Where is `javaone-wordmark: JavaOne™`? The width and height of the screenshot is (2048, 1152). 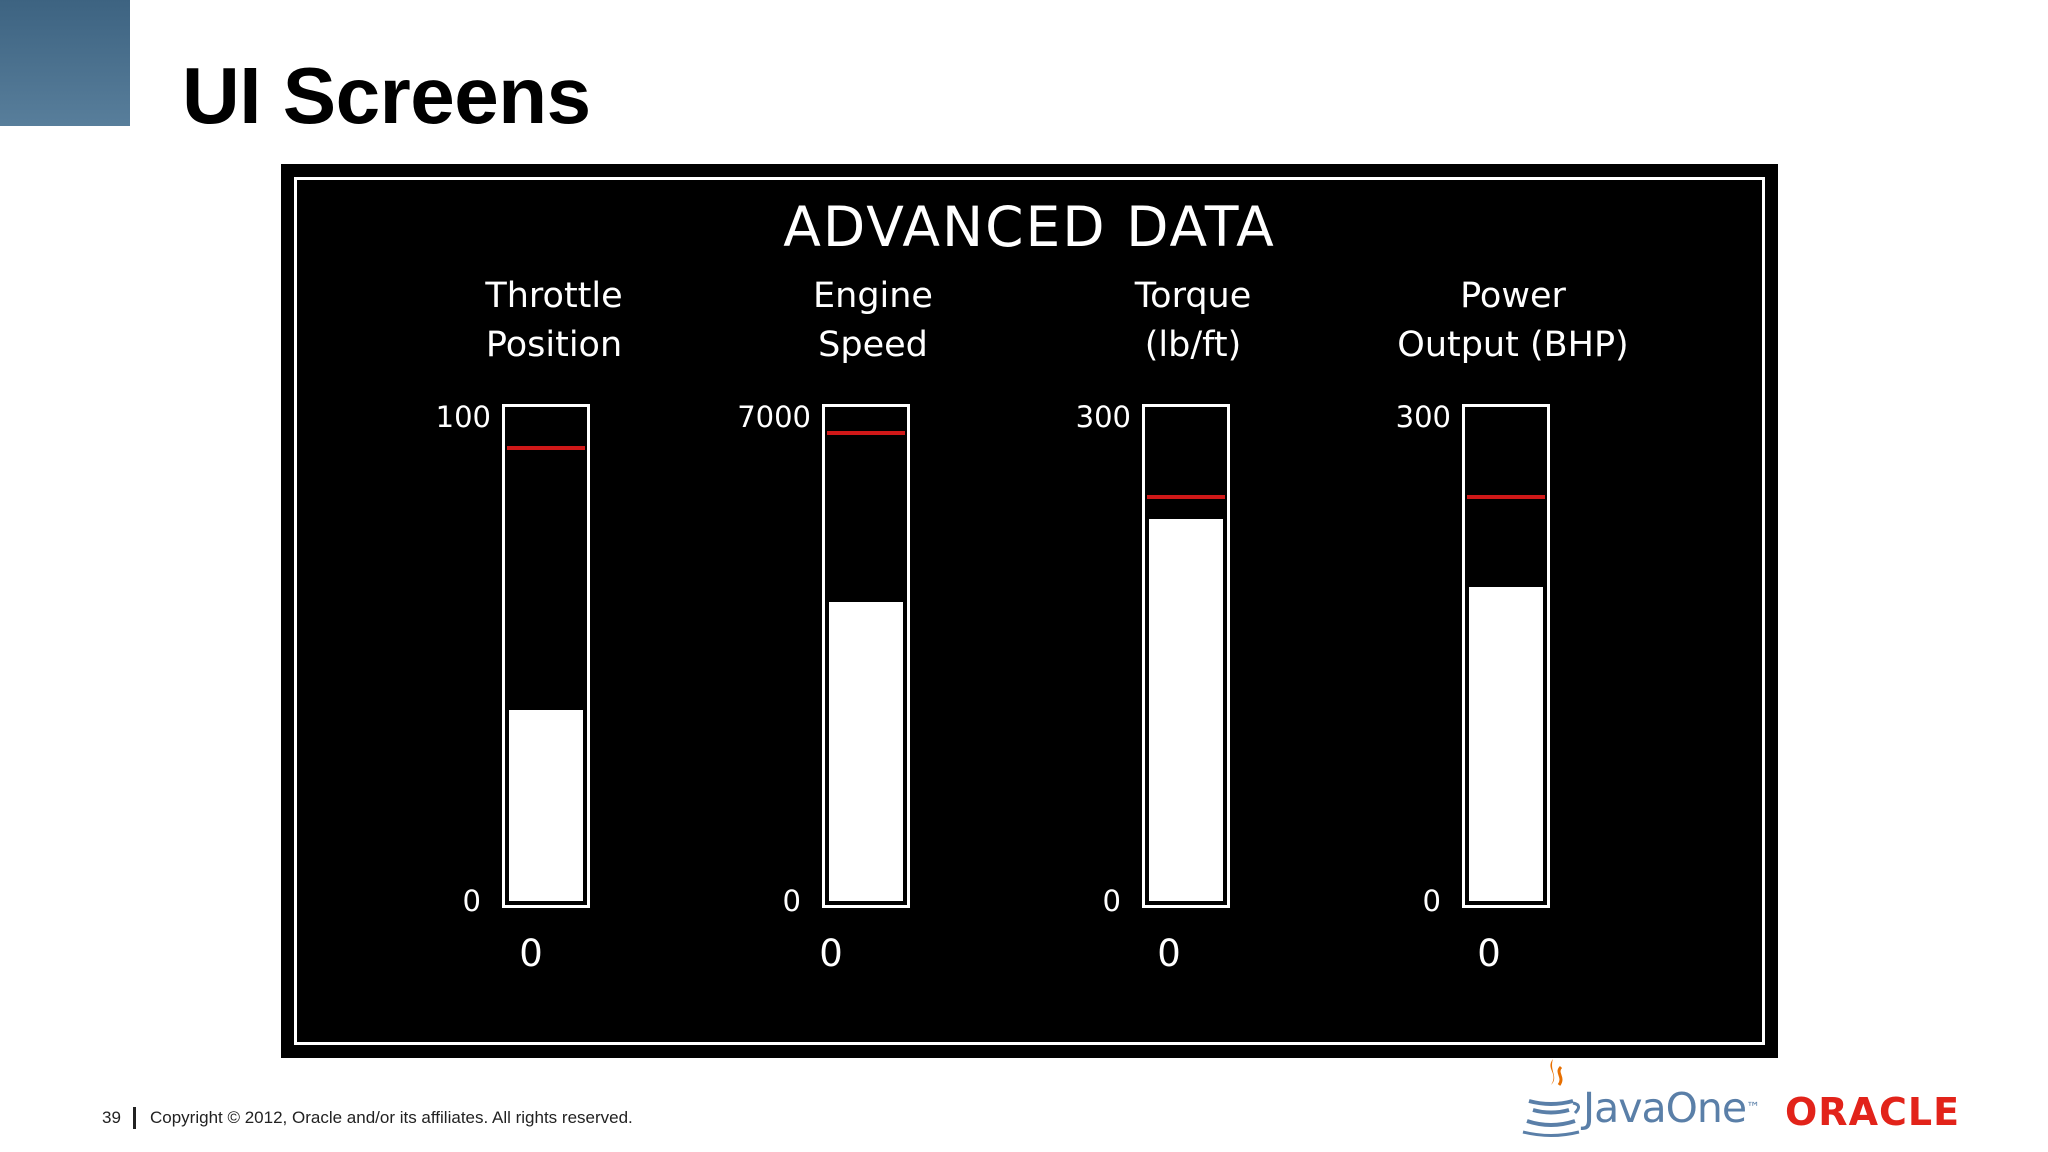 javaone-wordmark: JavaOne™ is located at coordinates (1671, 1108).